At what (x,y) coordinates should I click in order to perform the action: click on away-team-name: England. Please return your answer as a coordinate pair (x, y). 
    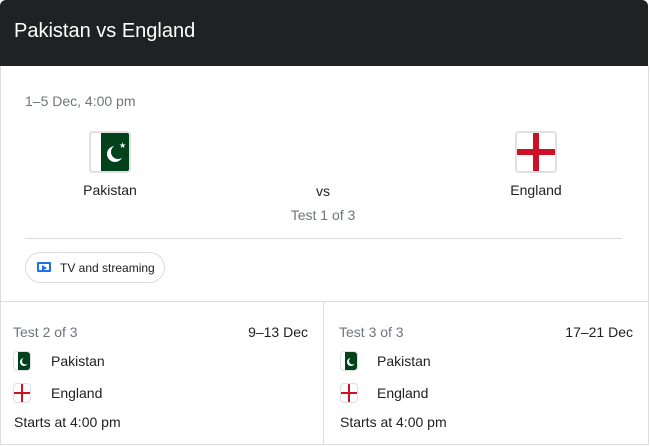
    Looking at the image, I should click on (536, 190).